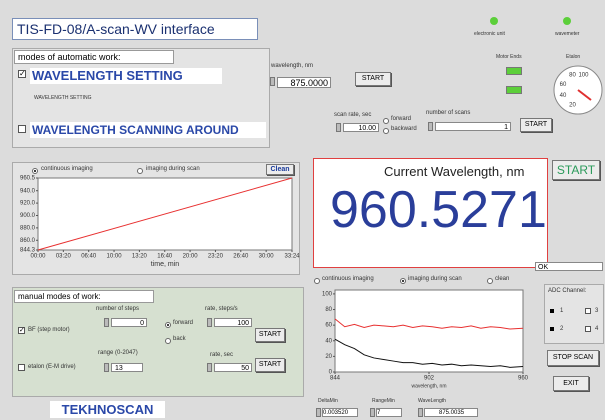  Describe the element at coordinates (94, 57) in the screenshot. I see `panel-title: modes of automatic work:` at that location.